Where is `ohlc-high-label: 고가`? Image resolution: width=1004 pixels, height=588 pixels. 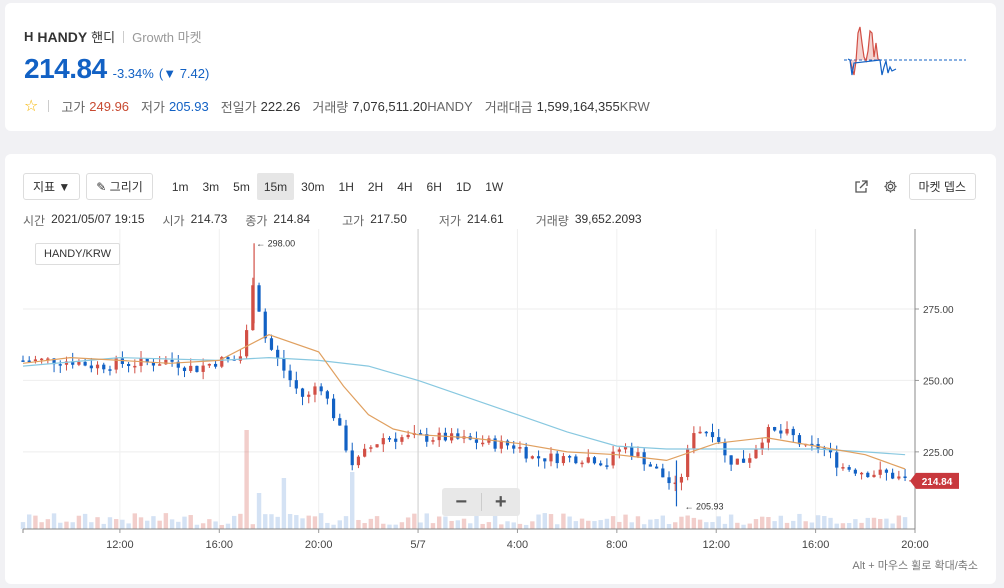 ohlc-high-label: 고가 is located at coordinates (353, 221).